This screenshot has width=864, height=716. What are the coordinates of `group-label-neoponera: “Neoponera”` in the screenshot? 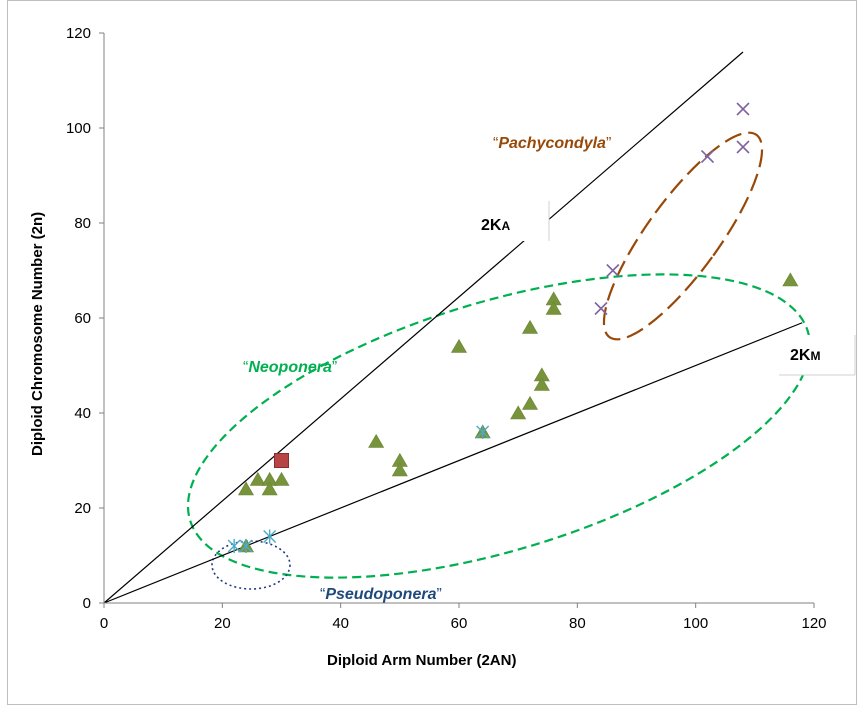 It's located at (290, 367).